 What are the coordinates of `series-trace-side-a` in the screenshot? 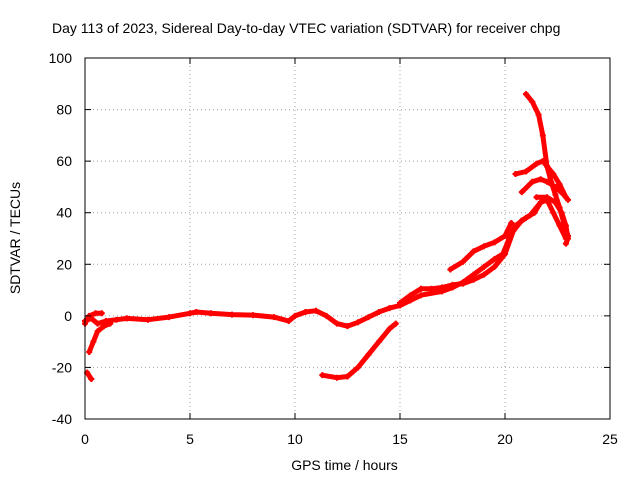 It's located at (540, 179).